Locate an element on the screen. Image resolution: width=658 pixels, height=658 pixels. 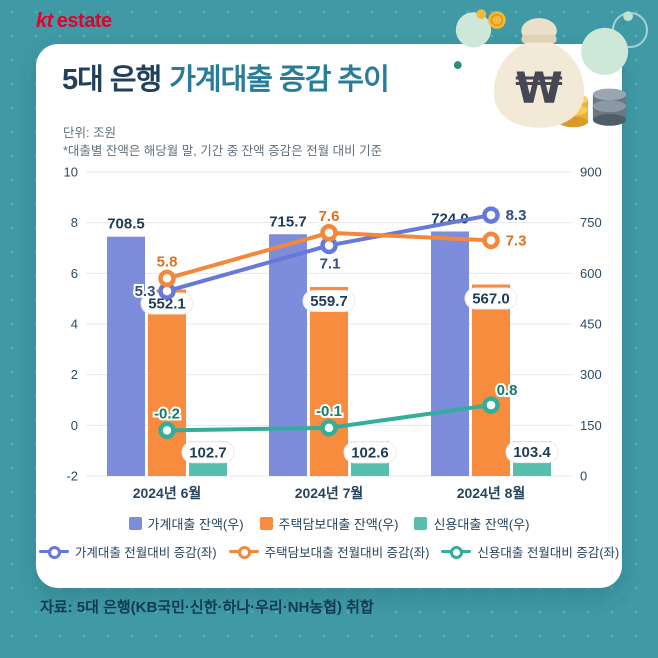
svg-text: 300 is located at coordinates (591, 374).